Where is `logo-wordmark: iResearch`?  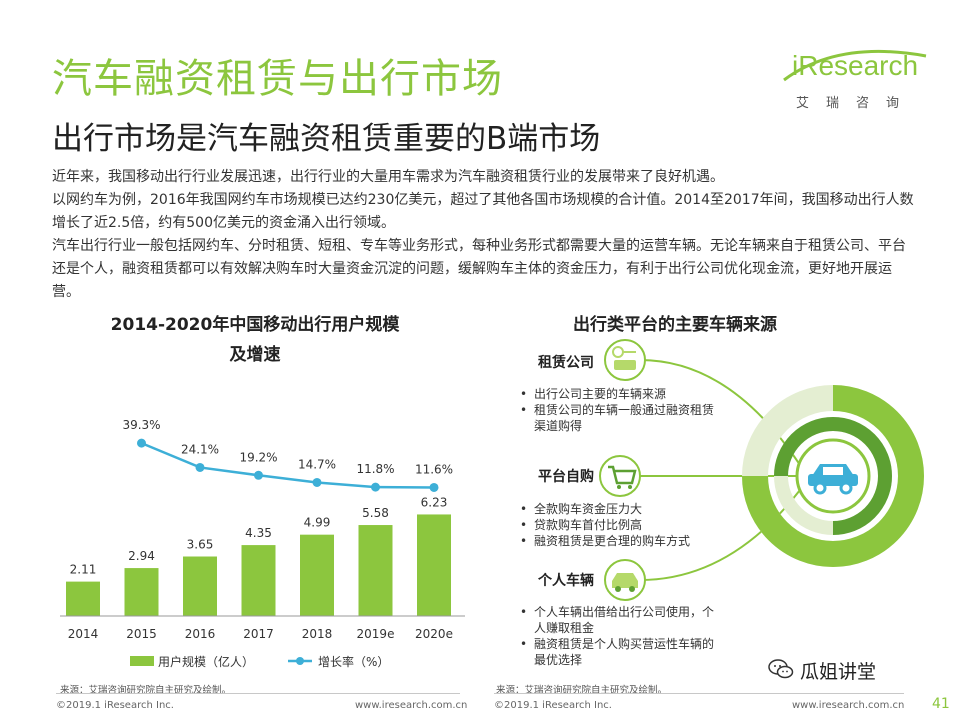
logo-wordmark: iResearch is located at coordinates (855, 65).